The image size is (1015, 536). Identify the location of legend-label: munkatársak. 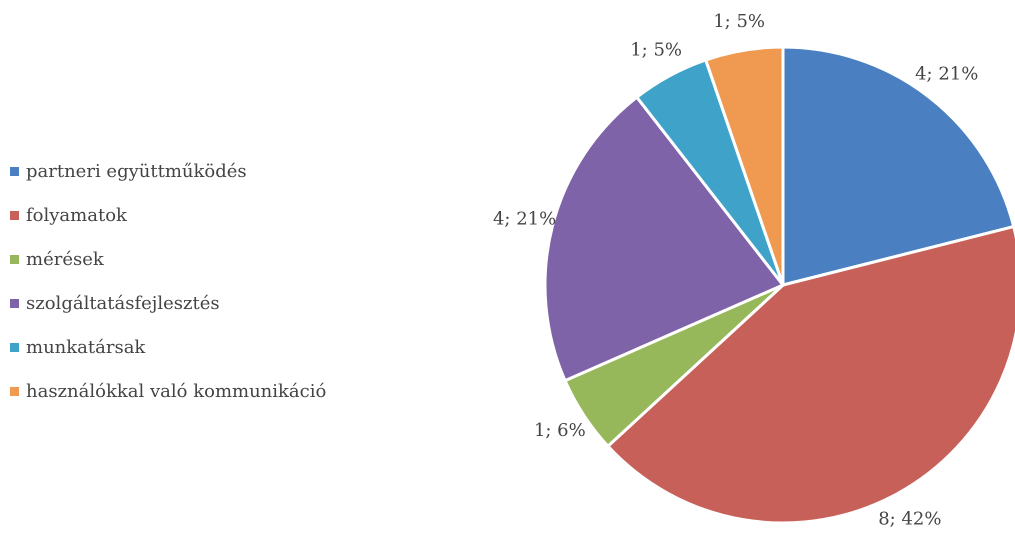
(86, 347).